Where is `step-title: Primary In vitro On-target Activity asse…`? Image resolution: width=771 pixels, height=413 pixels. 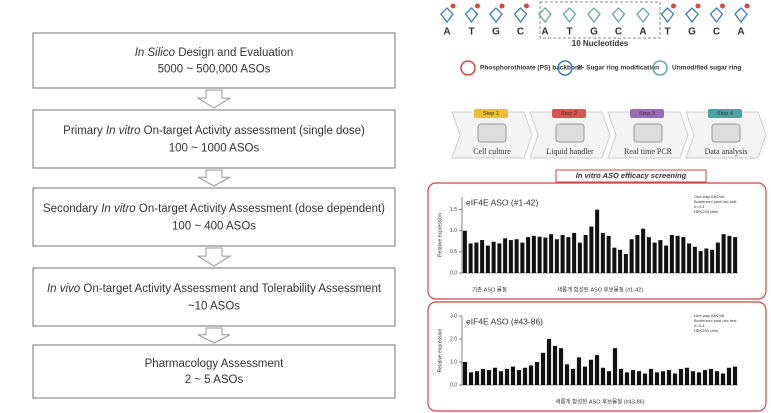 step-title: Primary In vitro On-target Activity asse… is located at coordinates (214, 131).